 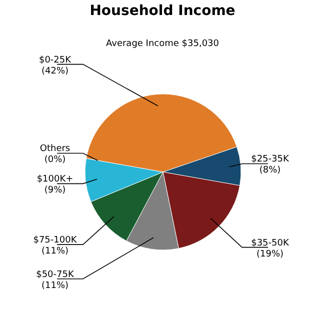 What do you see at coordinates (270, 171) in the screenshot?
I see `data-label: (8%)` at bounding box center [270, 171].